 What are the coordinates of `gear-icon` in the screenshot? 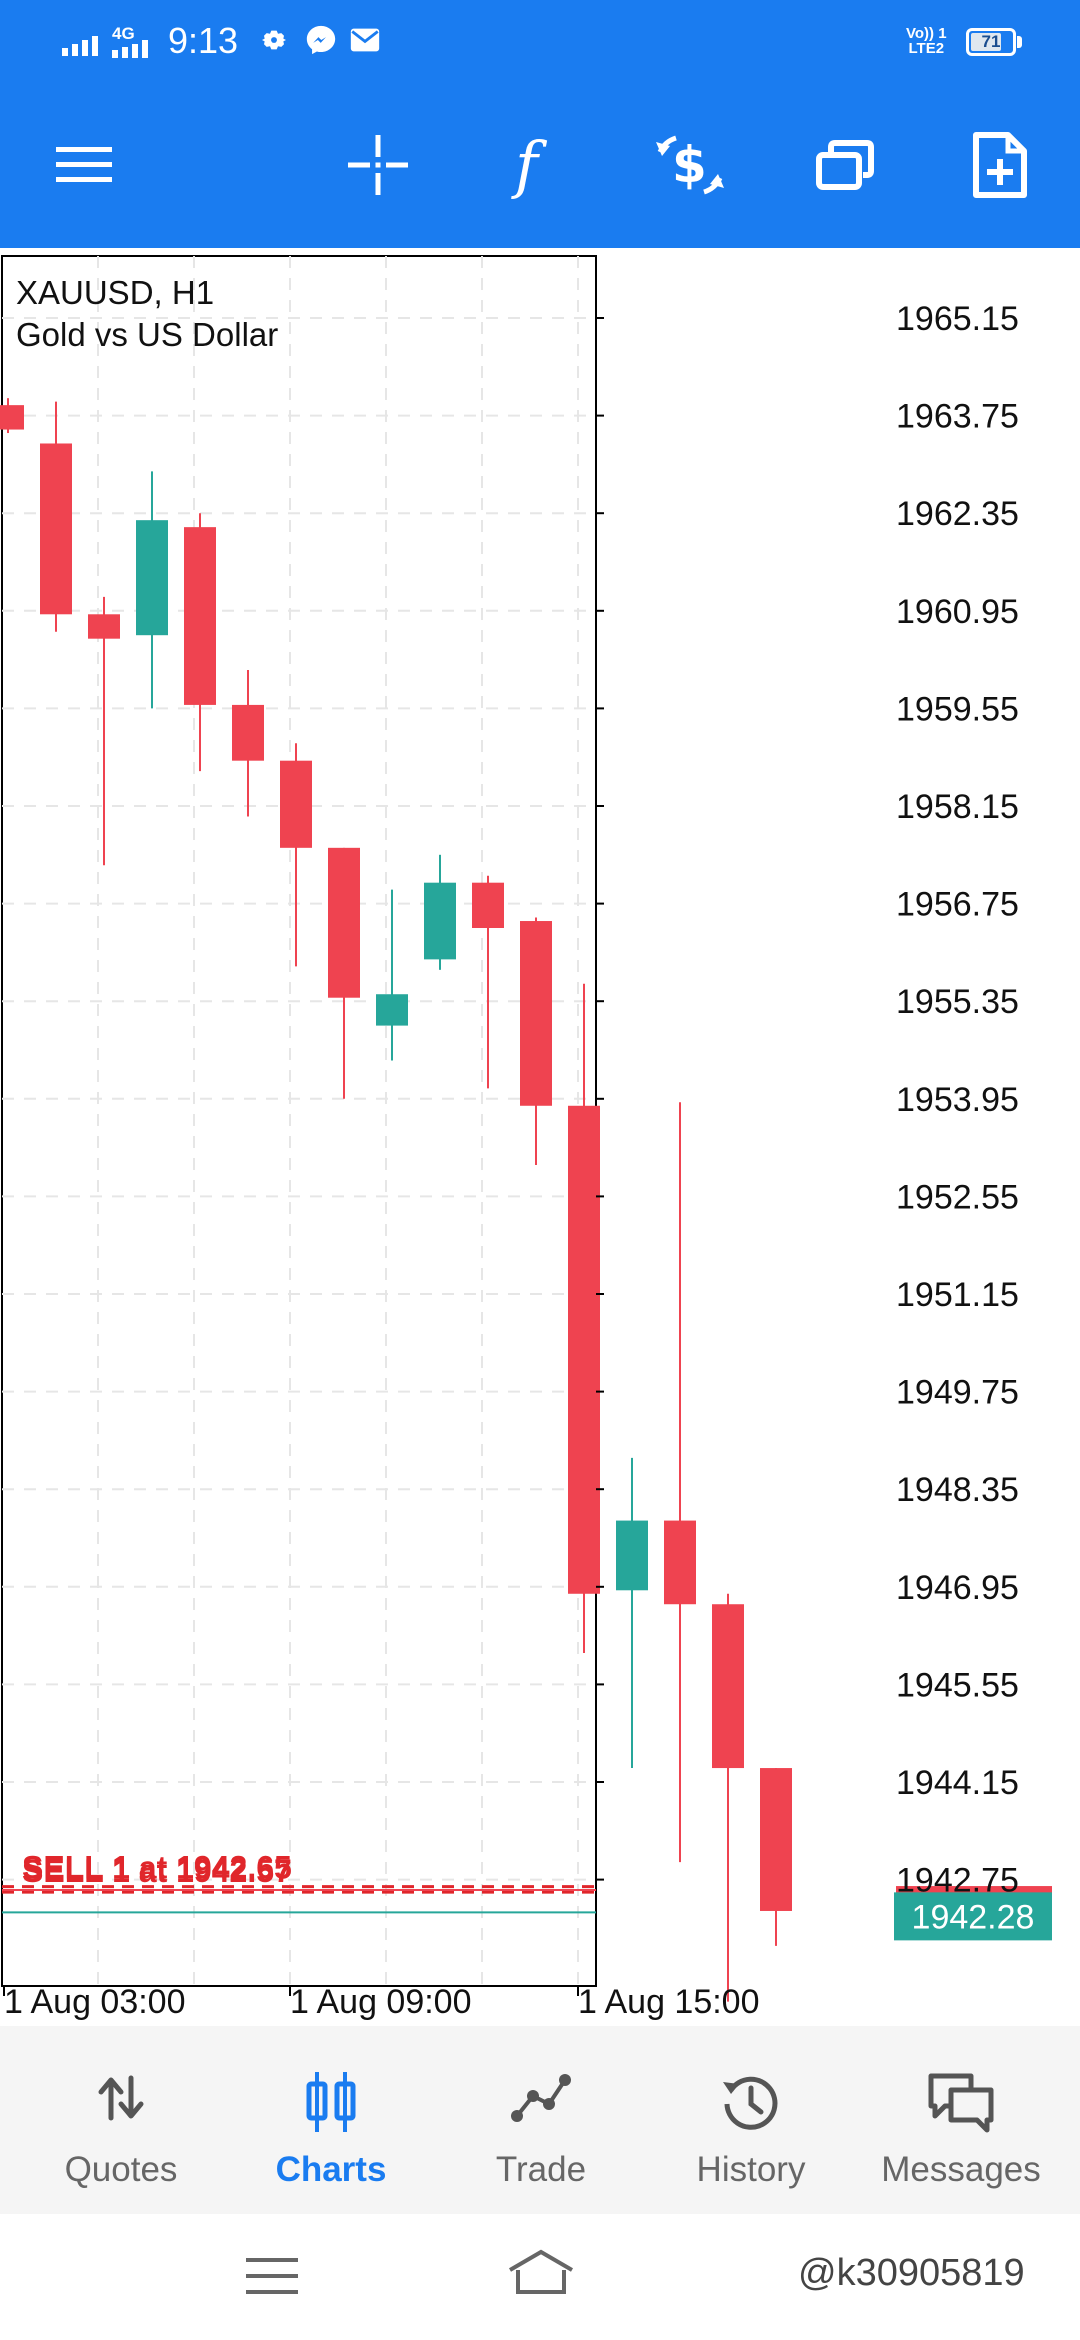 It's located at (274, 40).